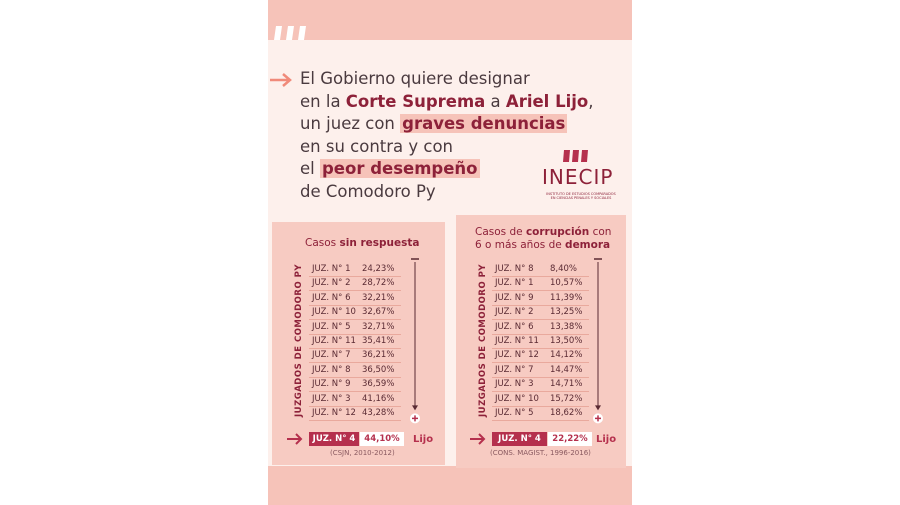  Describe the element at coordinates (588, 245) in the screenshot. I see `text-segment: demora` at that location.